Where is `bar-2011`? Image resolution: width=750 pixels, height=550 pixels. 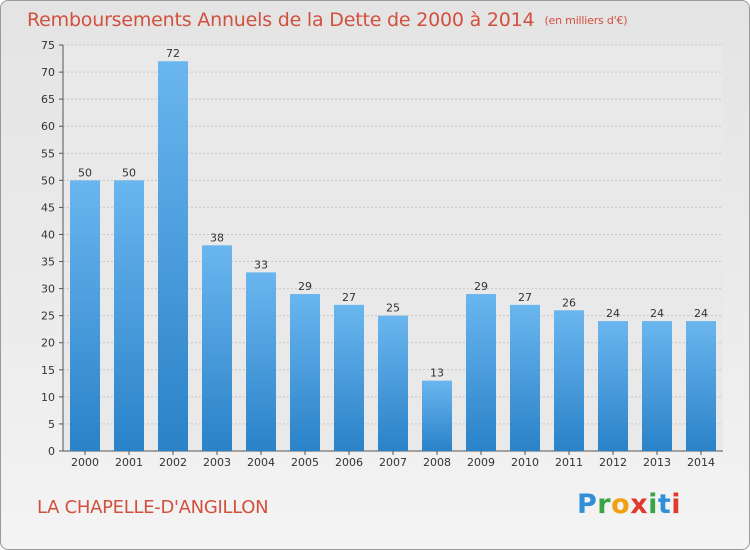
bar-2011 is located at coordinates (569, 380).